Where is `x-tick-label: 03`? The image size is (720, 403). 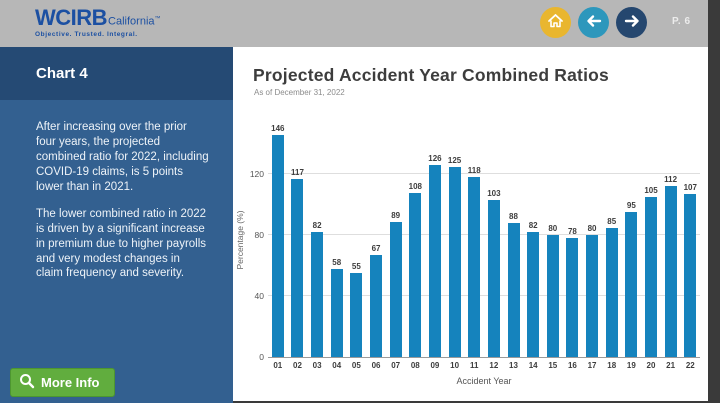 x-tick-label: 03 is located at coordinates (317, 365).